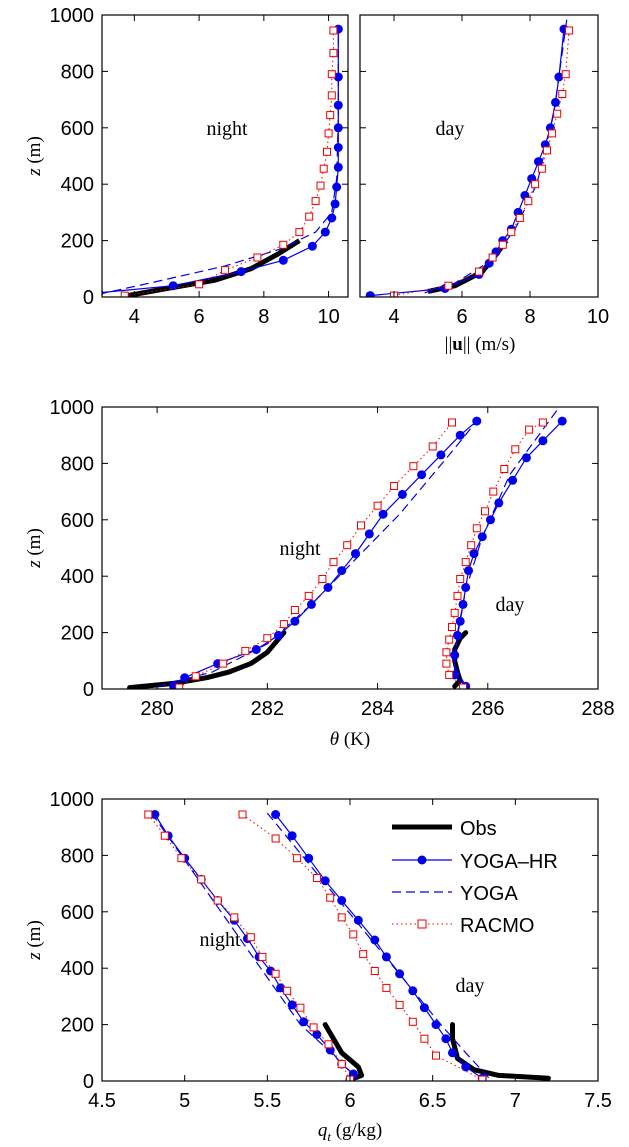 This screenshot has height=1147, width=629. Describe the element at coordinates (356, 1130) in the screenshot. I see `x-axis-label-unit: (g/kg)` at that location.